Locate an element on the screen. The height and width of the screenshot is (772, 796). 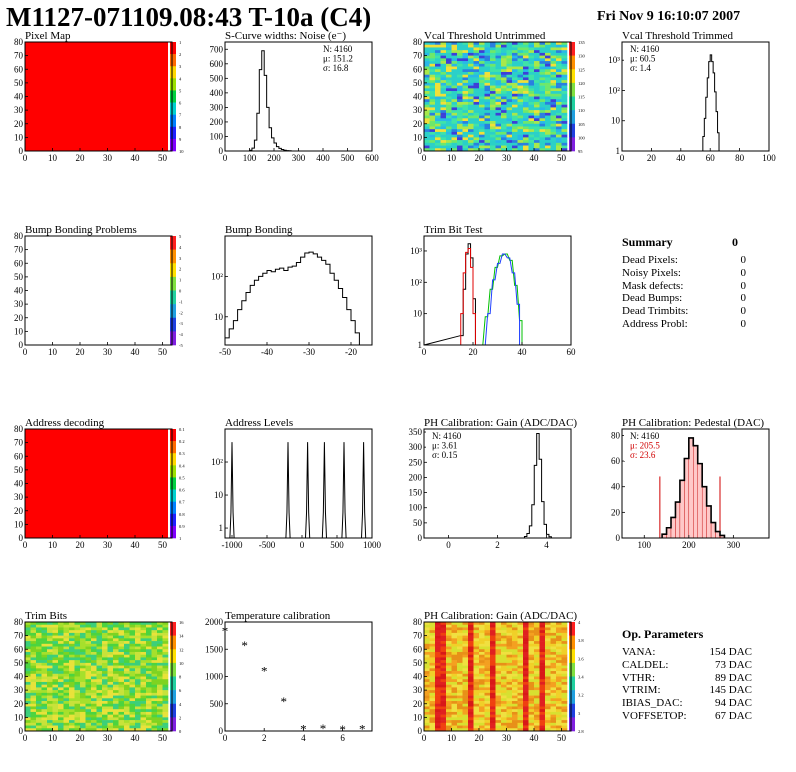
stats-line: σ: 0.15 is located at coordinates (445, 455).